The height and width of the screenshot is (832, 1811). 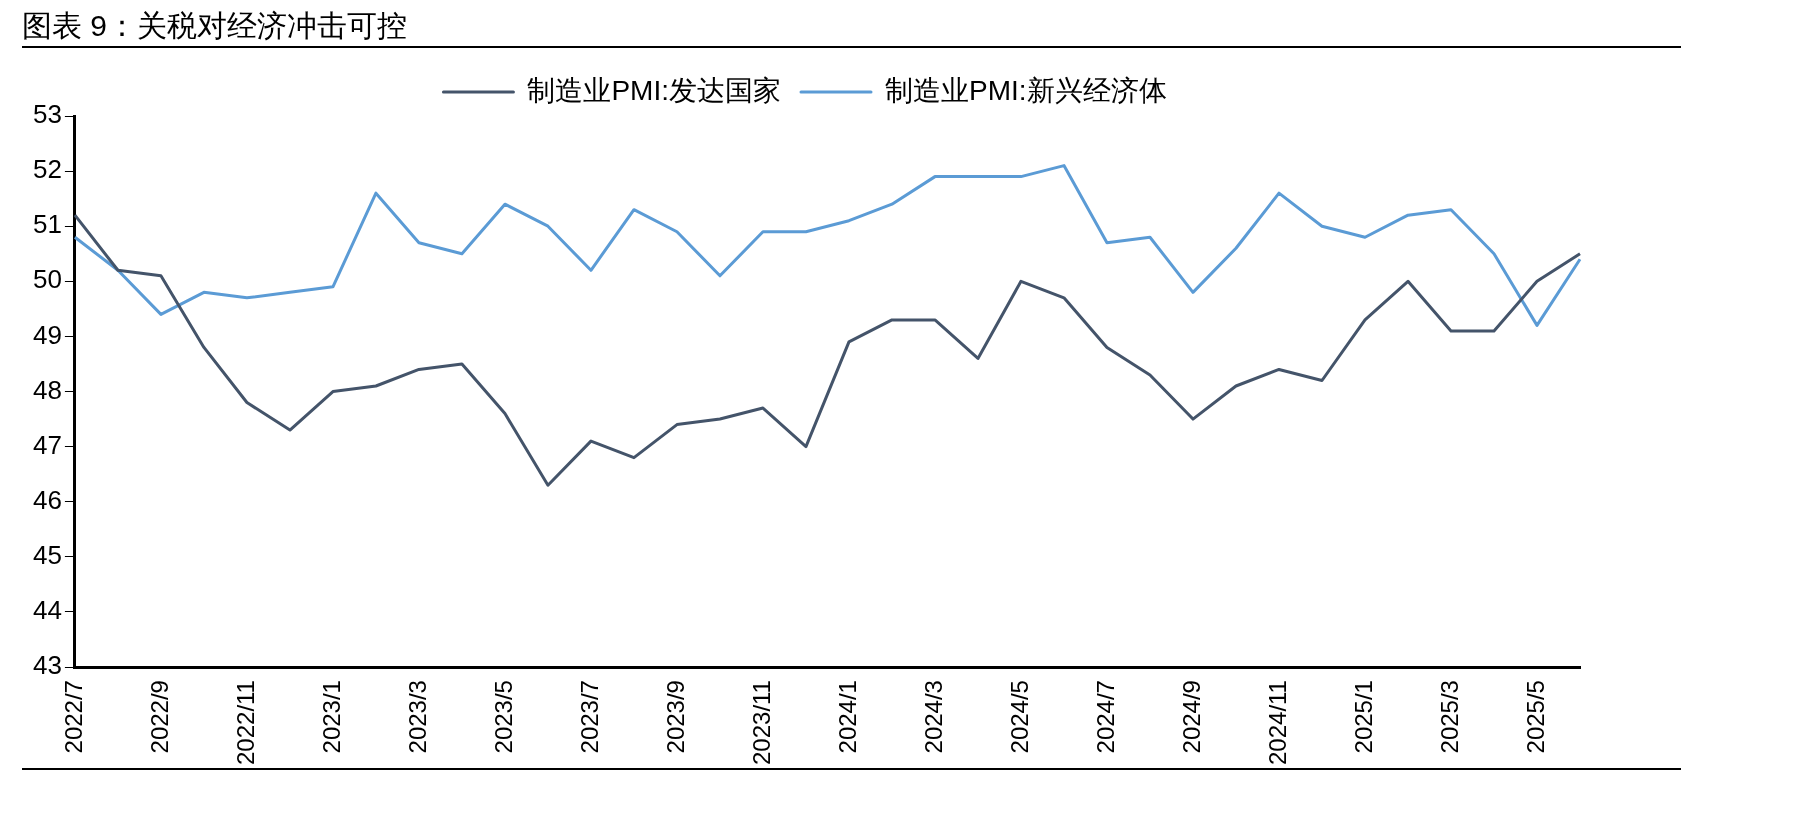 What do you see at coordinates (215, 26) in the screenshot?
I see `chart-title: 图表 9：关税对经济冲击可控` at bounding box center [215, 26].